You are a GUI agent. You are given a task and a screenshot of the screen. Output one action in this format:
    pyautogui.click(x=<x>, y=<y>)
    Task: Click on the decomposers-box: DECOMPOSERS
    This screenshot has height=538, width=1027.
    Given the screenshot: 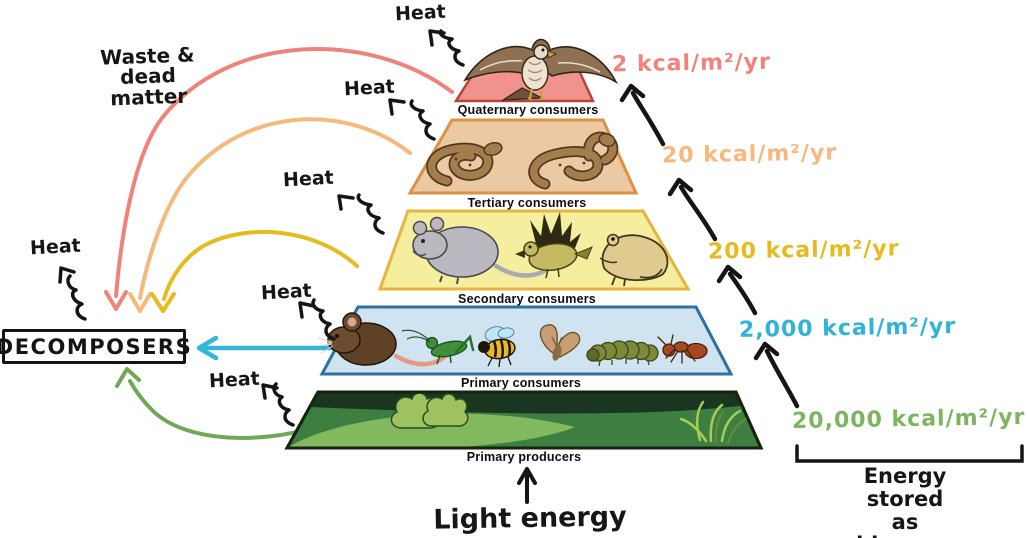 What is the action you would take?
    pyautogui.click(x=95, y=346)
    